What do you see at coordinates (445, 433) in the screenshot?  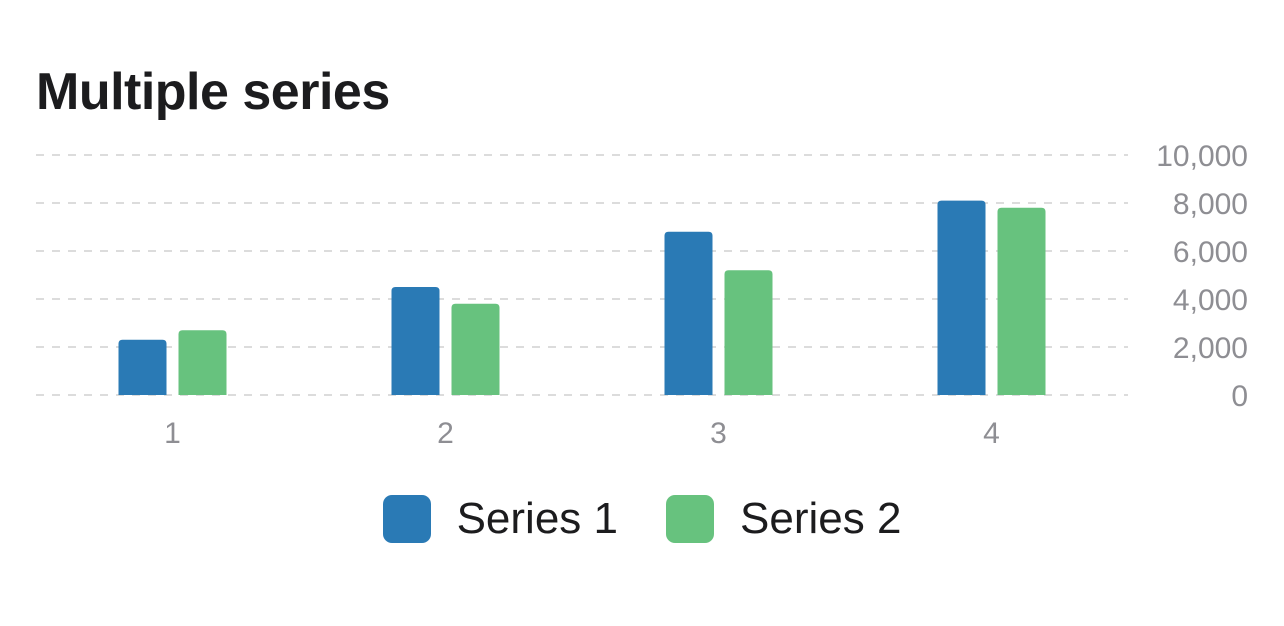 I see `x-tick-label: 2` at bounding box center [445, 433].